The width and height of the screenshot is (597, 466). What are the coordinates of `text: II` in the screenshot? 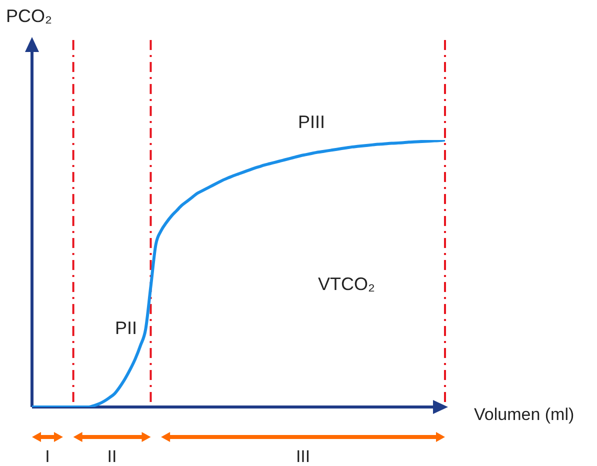 It's located at (112, 456).